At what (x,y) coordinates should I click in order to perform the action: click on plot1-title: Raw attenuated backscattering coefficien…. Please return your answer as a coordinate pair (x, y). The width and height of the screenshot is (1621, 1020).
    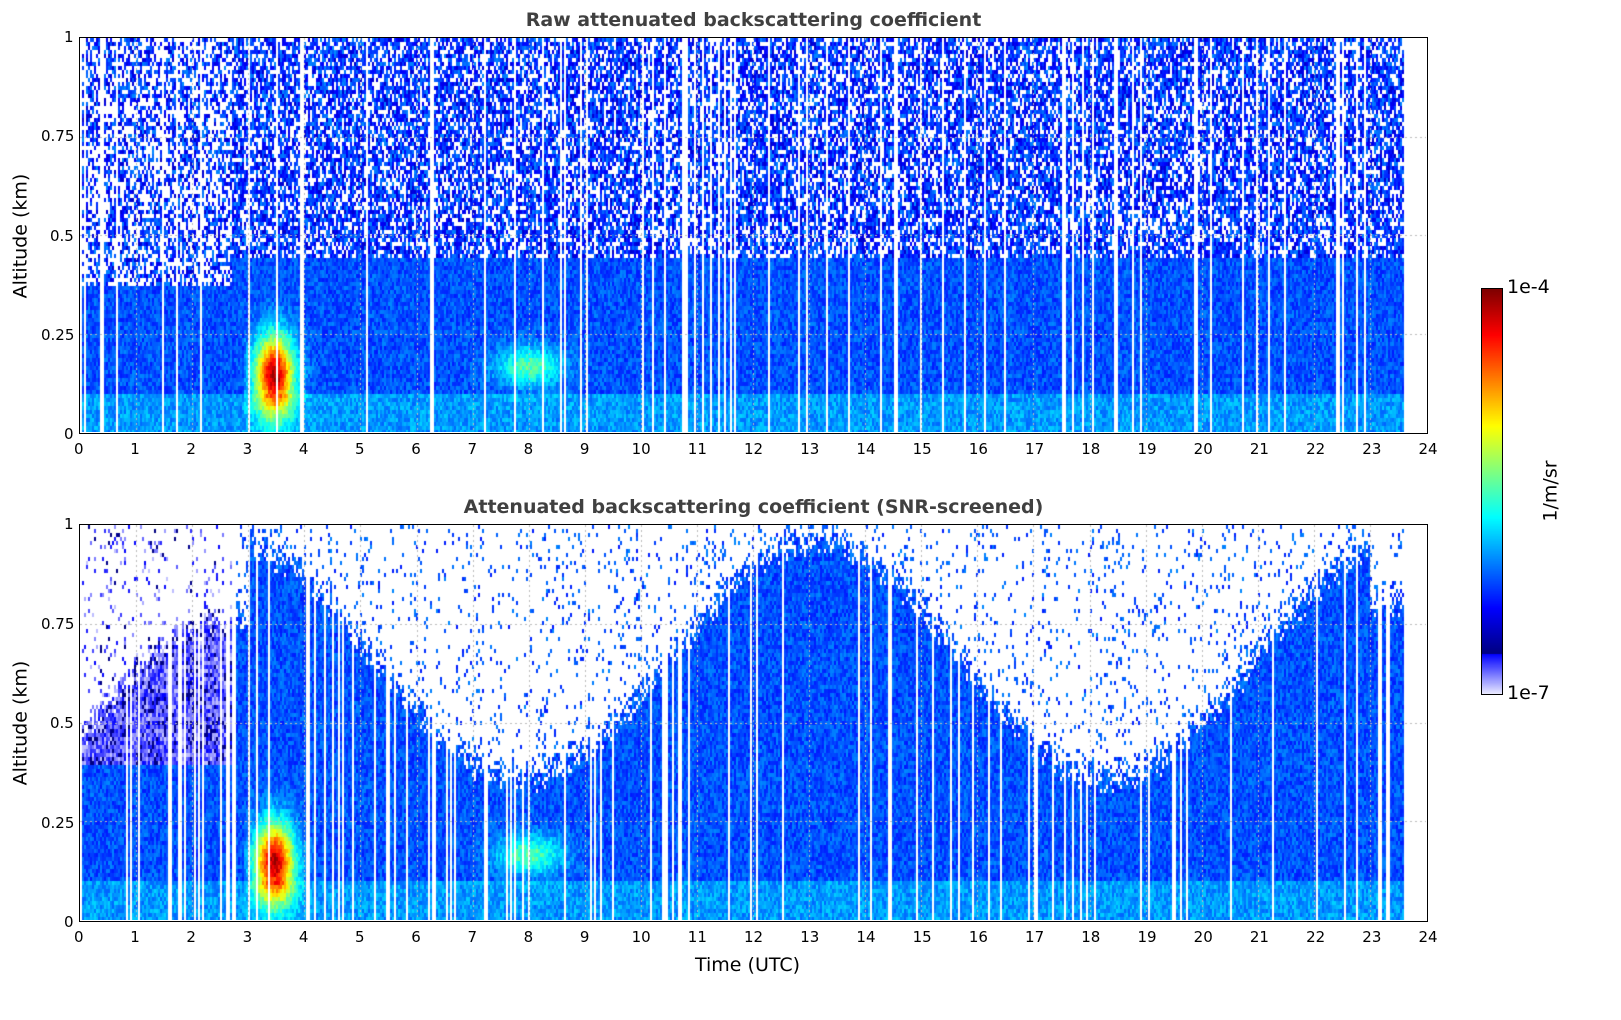
    Looking at the image, I should click on (753, 20).